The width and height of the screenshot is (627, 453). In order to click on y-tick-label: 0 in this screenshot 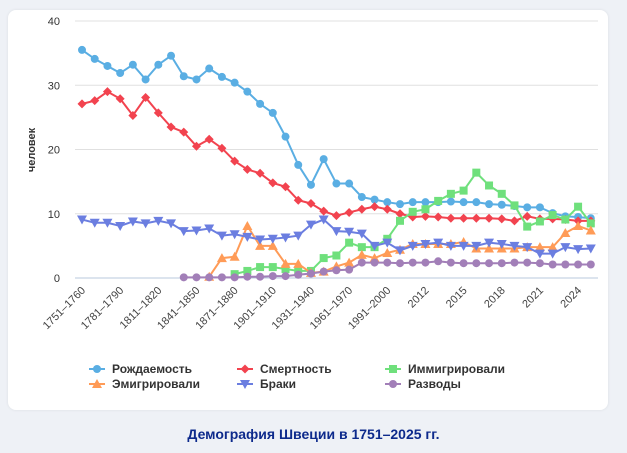, I will do `click(57, 279)`.